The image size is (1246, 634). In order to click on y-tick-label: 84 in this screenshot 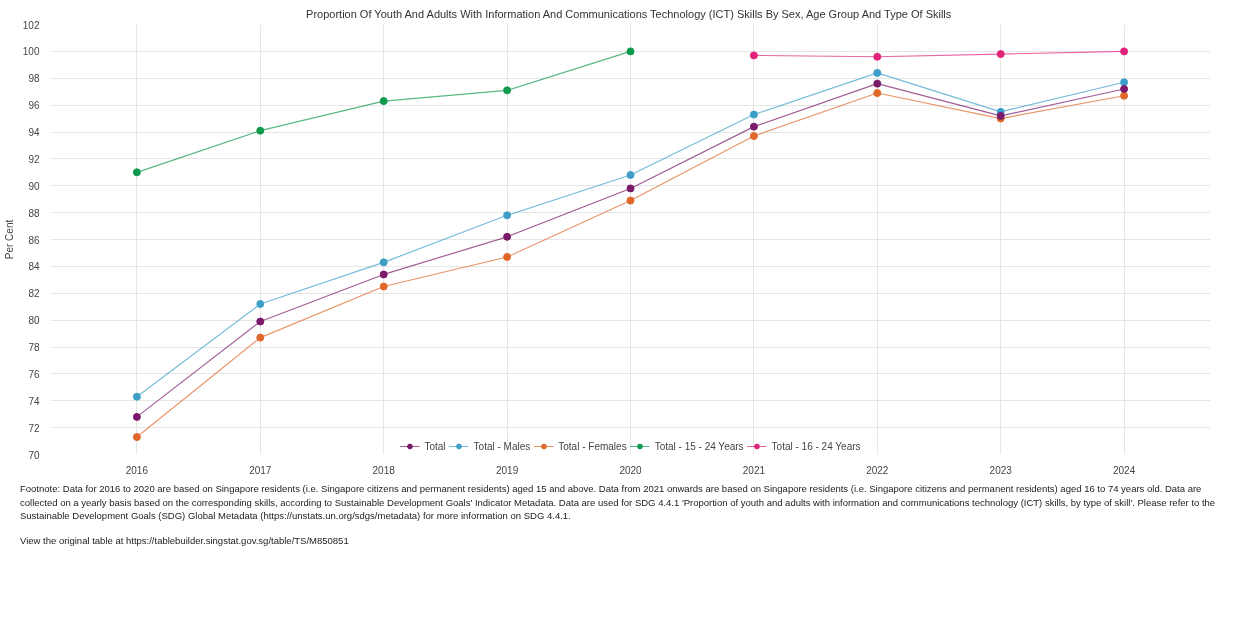, I will do `click(34, 267)`.